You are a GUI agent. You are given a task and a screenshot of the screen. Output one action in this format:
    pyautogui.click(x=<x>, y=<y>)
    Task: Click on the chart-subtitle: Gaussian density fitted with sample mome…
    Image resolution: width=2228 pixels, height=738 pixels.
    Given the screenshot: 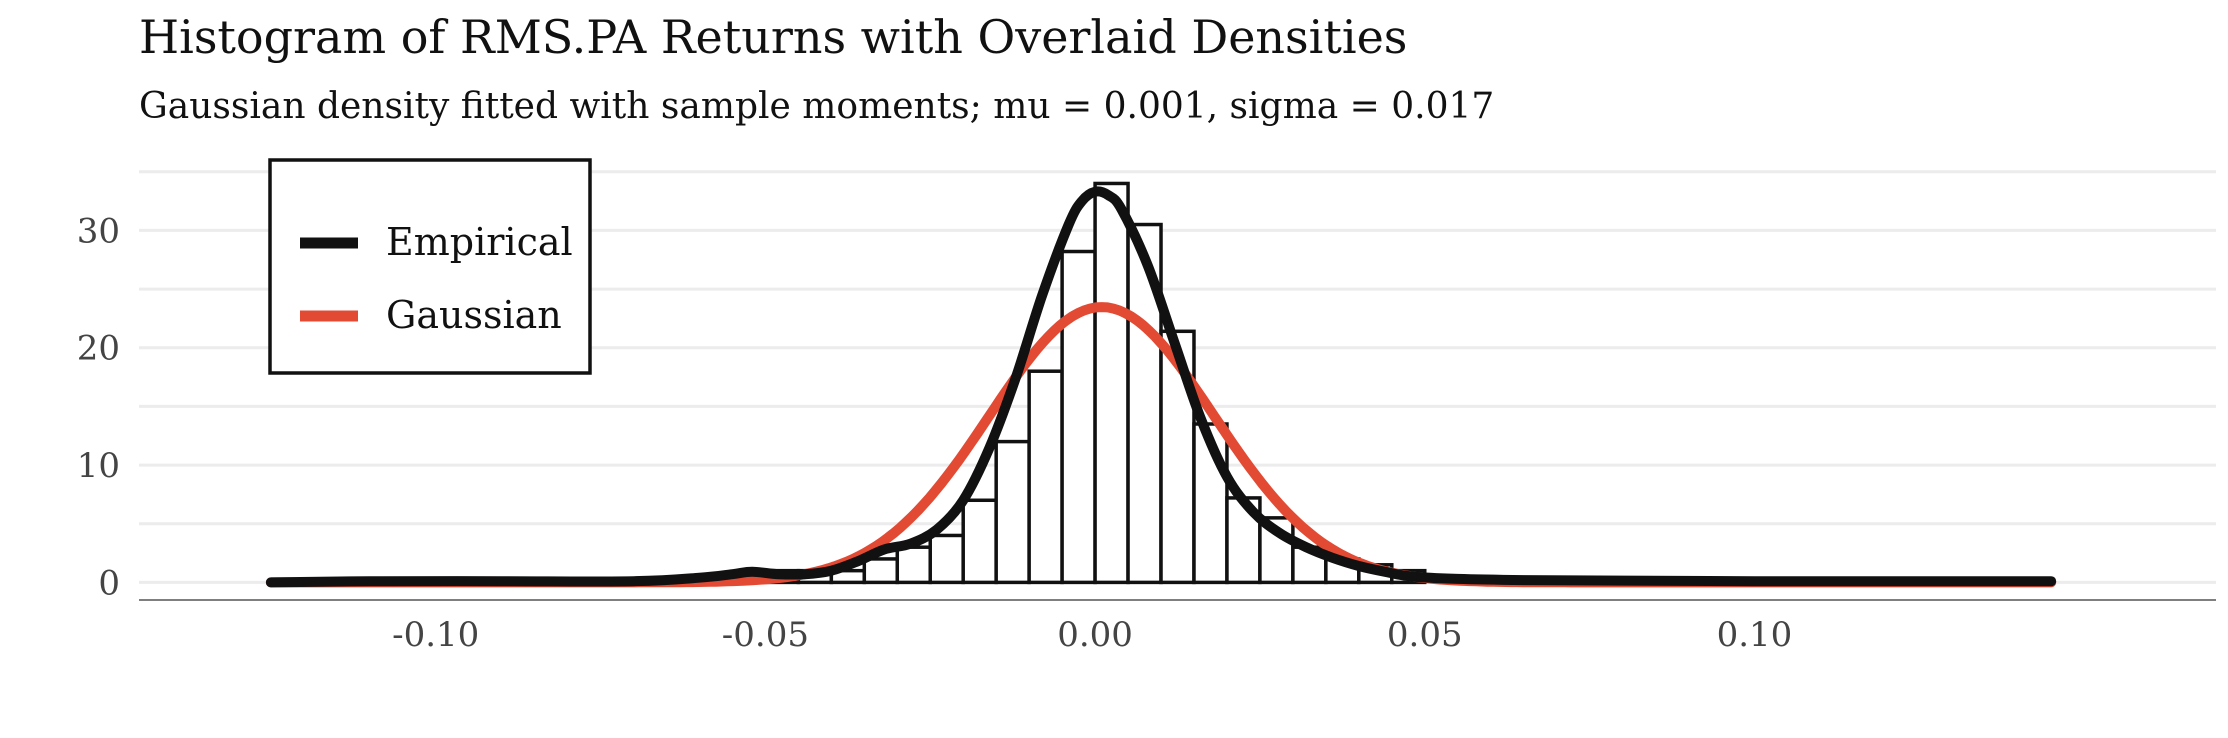 What is the action you would take?
    pyautogui.click(x=817, y=106)
    